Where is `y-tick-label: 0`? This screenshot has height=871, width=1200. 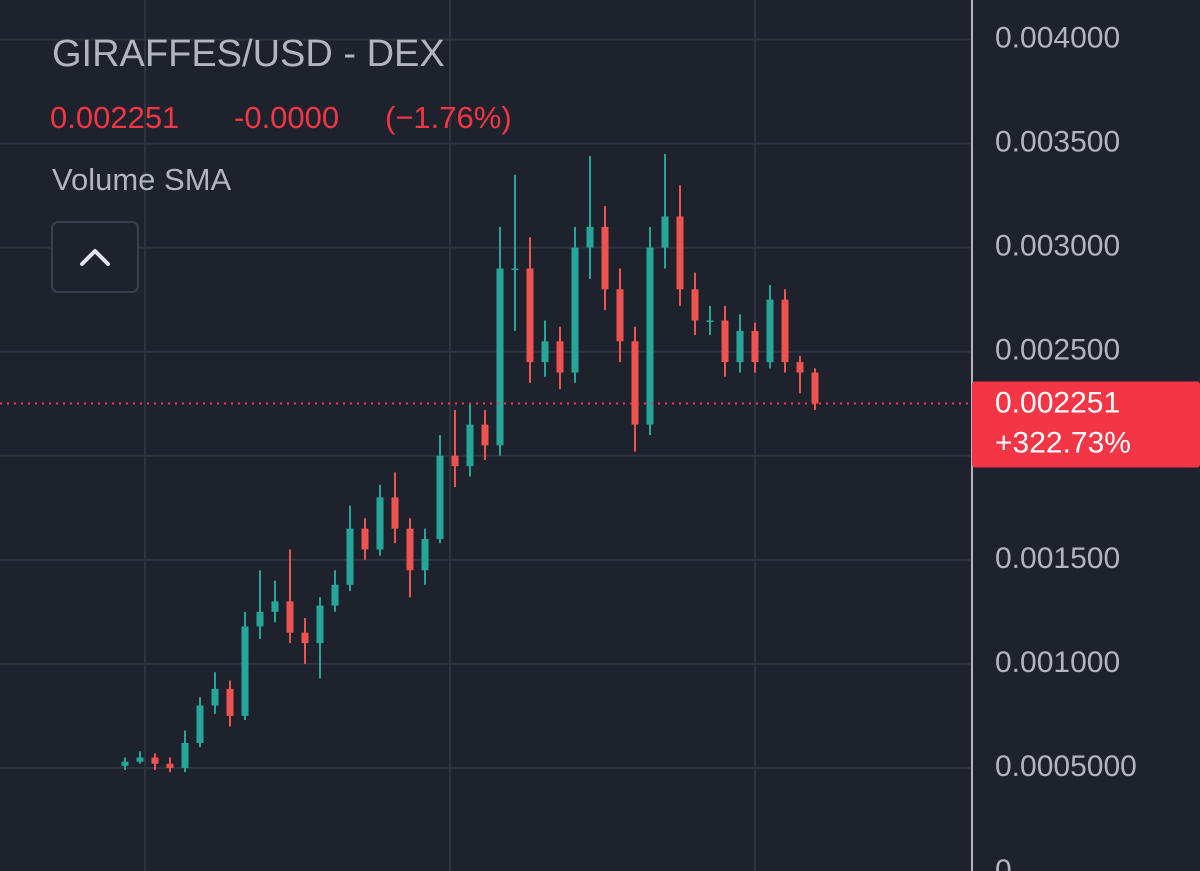 y-tick-label: 0 is located at coordinates (1003, 862).